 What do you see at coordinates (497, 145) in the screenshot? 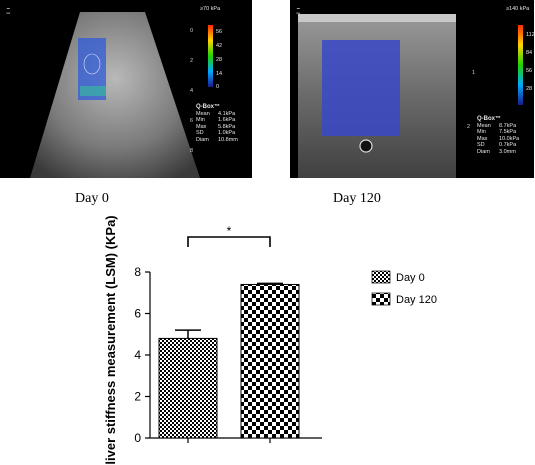
I see `qbox-row: SD 0.7kPa` at bounding box center [497, 145].